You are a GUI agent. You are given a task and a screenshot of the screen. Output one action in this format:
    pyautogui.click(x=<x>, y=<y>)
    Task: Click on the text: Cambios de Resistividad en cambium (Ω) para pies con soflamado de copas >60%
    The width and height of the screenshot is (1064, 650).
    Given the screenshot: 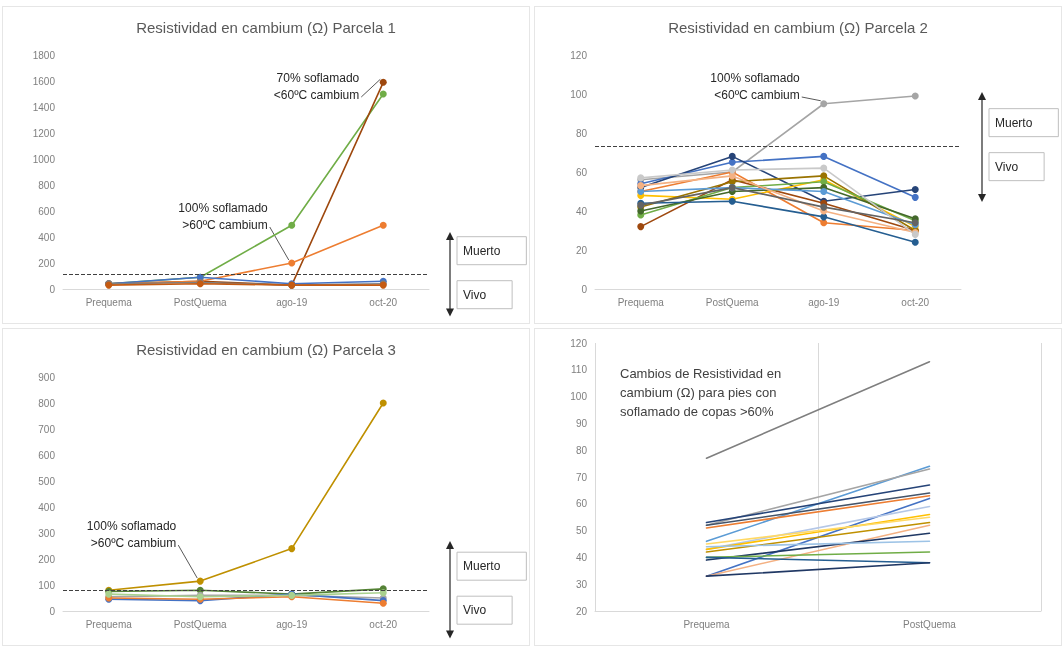 What is the action you would take?
    pyautogui.click(x=702, y=392)
    